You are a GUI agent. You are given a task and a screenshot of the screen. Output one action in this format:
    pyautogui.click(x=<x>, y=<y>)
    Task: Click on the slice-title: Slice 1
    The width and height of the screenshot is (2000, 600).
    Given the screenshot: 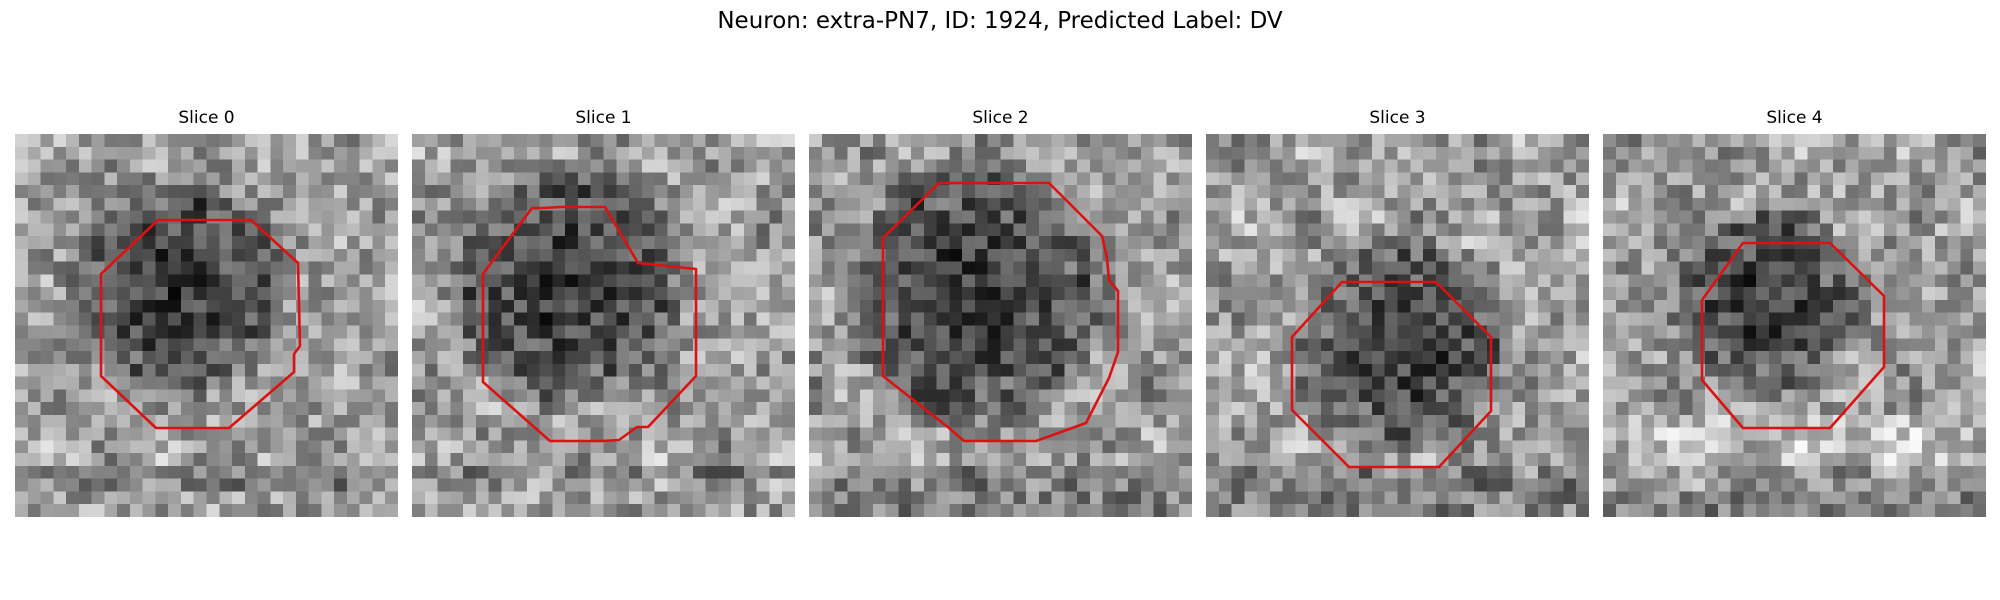 What is the action you would take?
    pyautogui.click(x=603, y=118)
    